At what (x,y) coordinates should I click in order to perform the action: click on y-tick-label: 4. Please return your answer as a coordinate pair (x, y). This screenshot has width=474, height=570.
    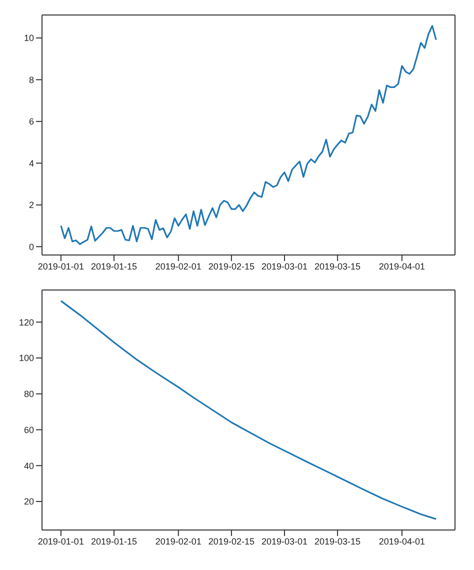
    Looking at the image, I should click on (31, 163).